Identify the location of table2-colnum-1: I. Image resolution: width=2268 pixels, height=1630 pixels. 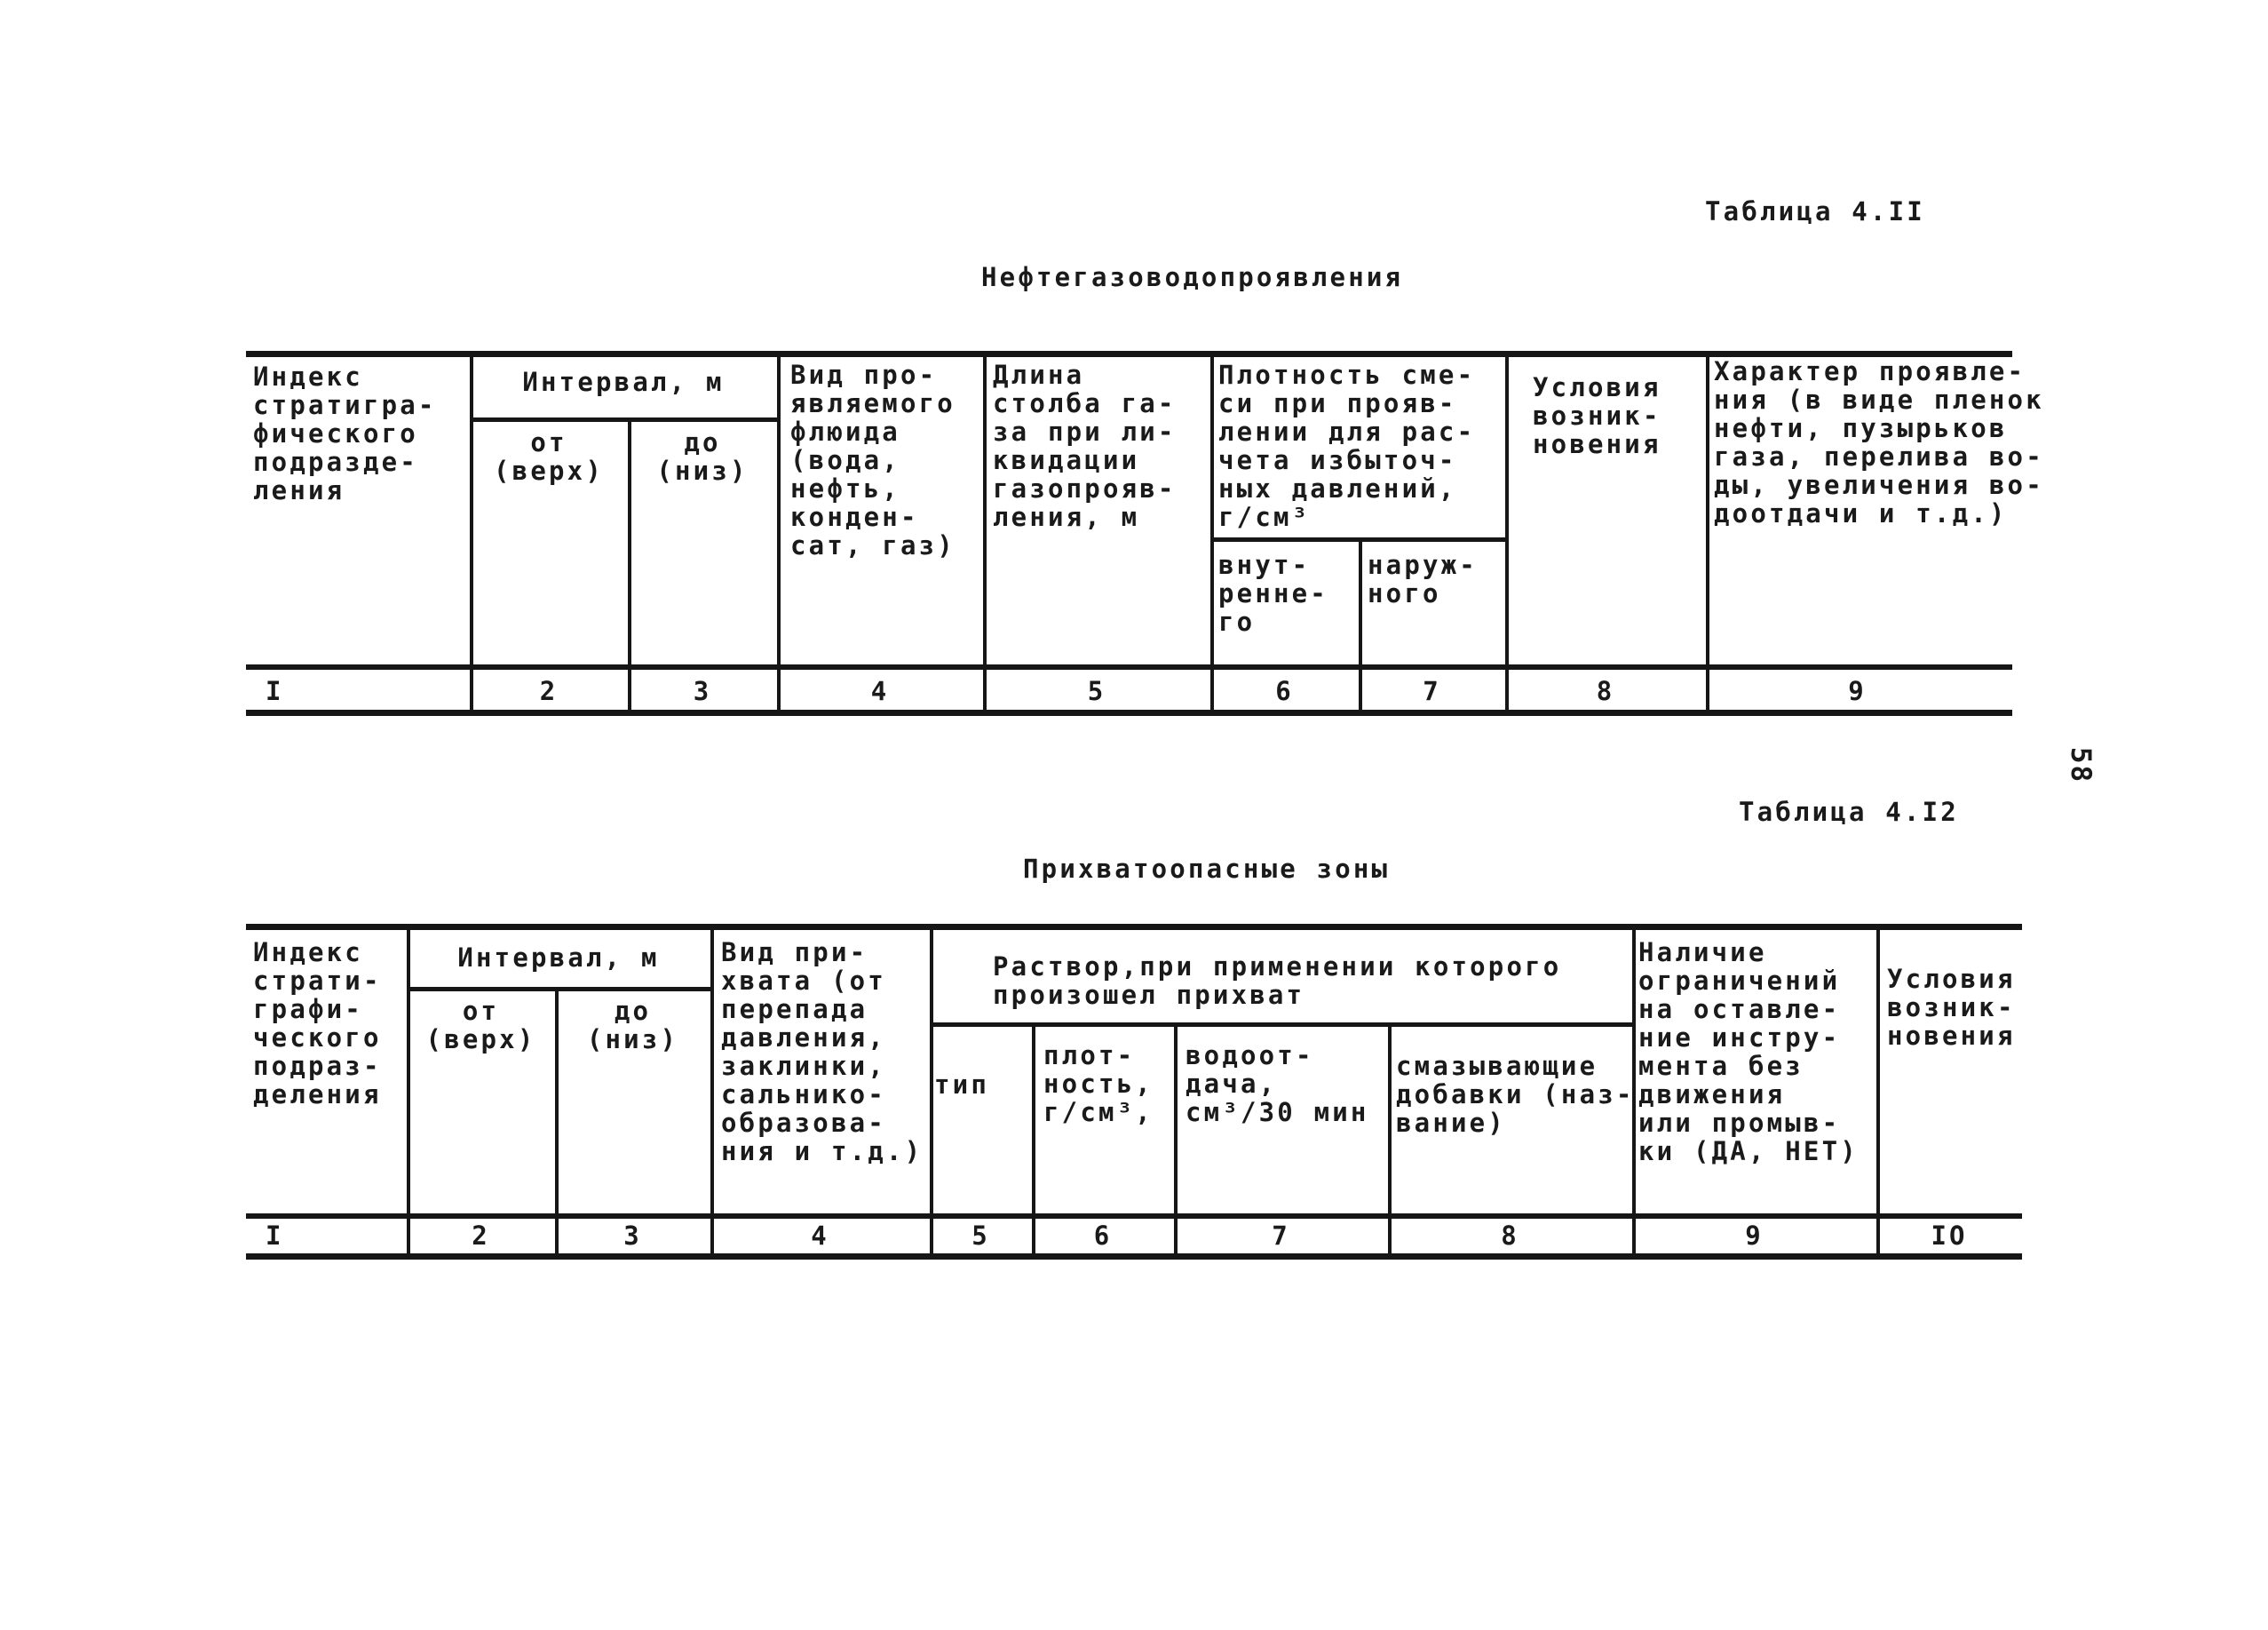
(275, 1236).